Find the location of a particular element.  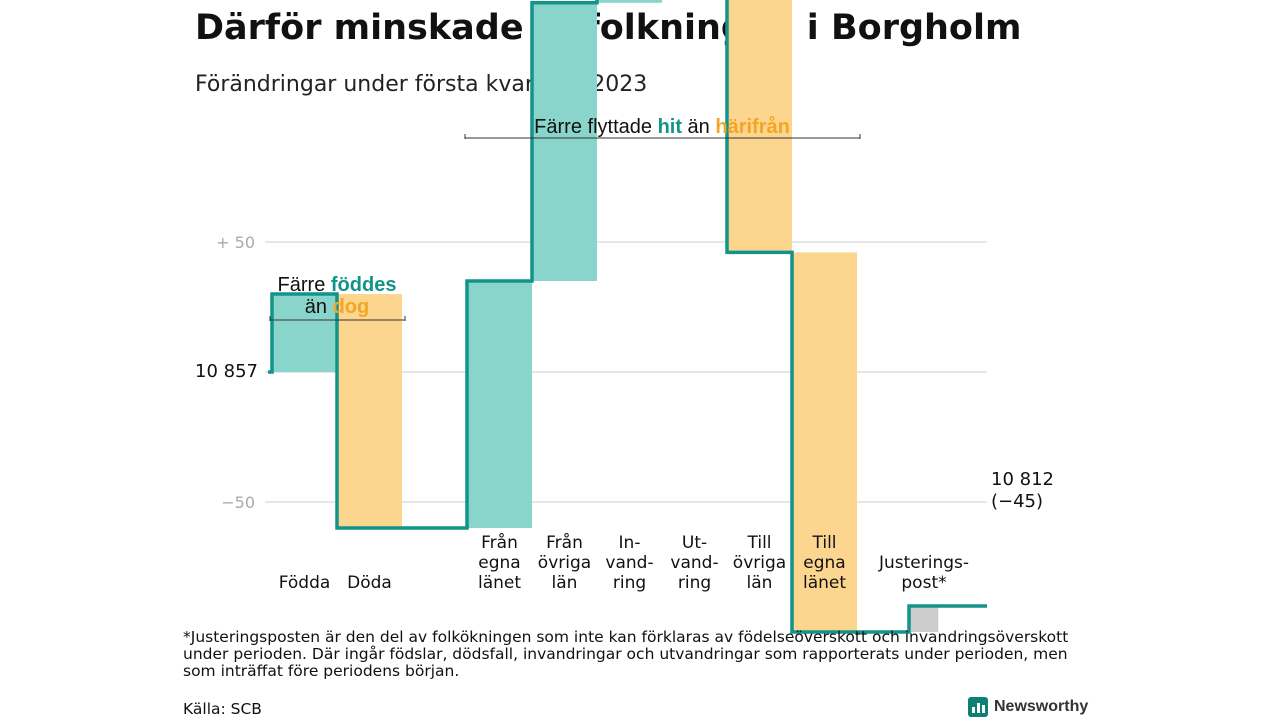

chart-title: Därför minskade befolkningen i Borgholm is located at coordinates (608, 28).